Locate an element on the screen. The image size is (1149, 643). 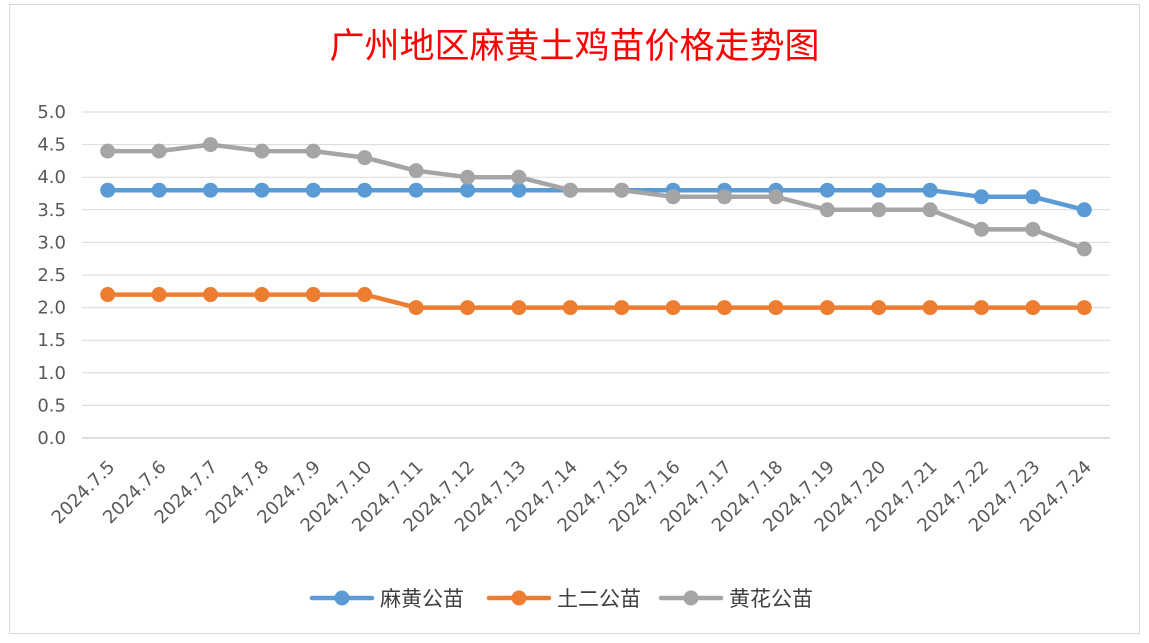
y-tick-label: 2.5 is located at coordinates (51, 275).